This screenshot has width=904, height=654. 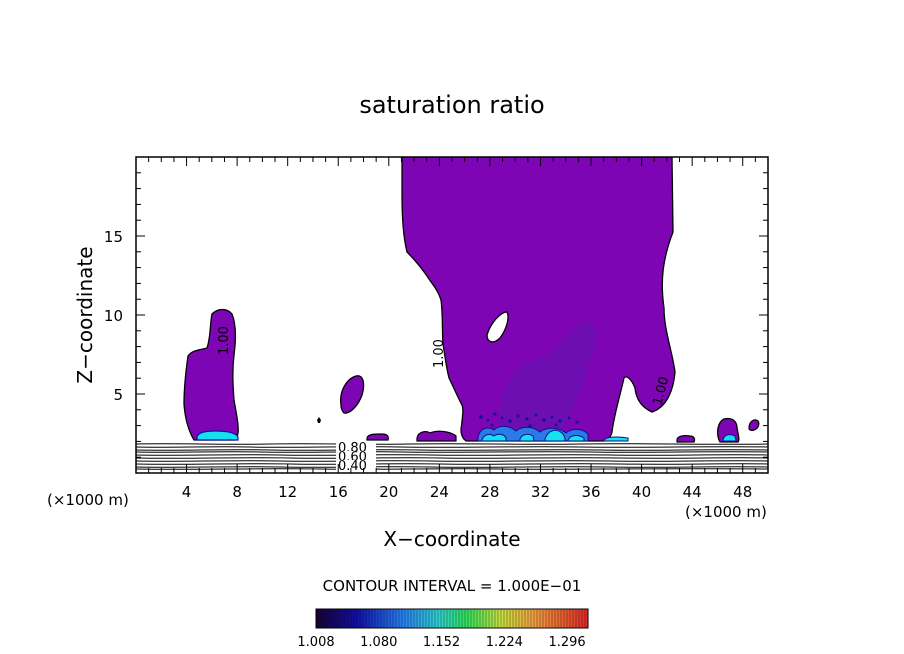 What do you see at coordinates (726, 512) in the screenshot?
I see `x-unit-label-right: (×1000 m)` at bounding box center [726, 512].